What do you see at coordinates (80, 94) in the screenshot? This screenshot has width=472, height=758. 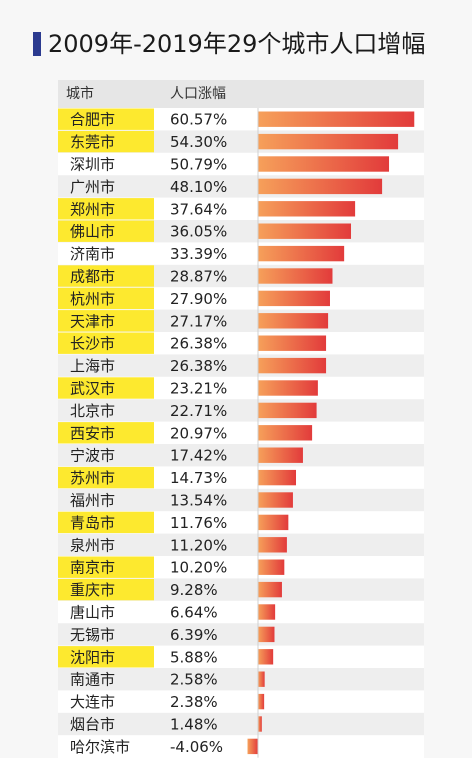 I see `header-city: 城市` at bounding box center [80, 94].